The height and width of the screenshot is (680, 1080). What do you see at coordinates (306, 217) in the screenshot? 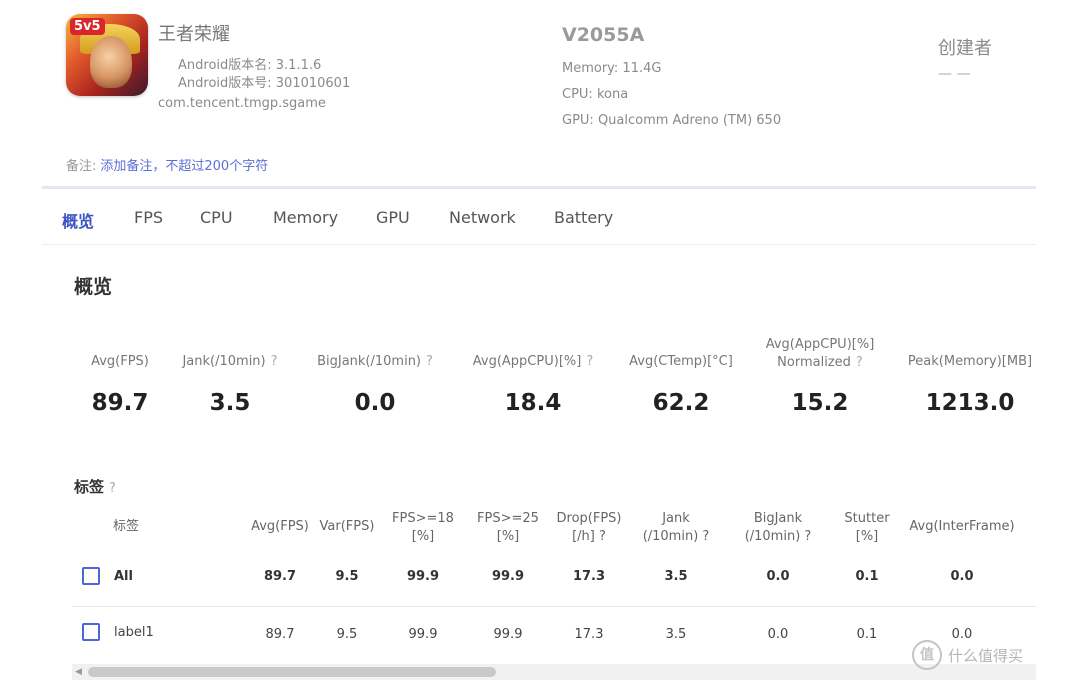
I see `tab-memory: Memory` at bounding box center [306, 217].